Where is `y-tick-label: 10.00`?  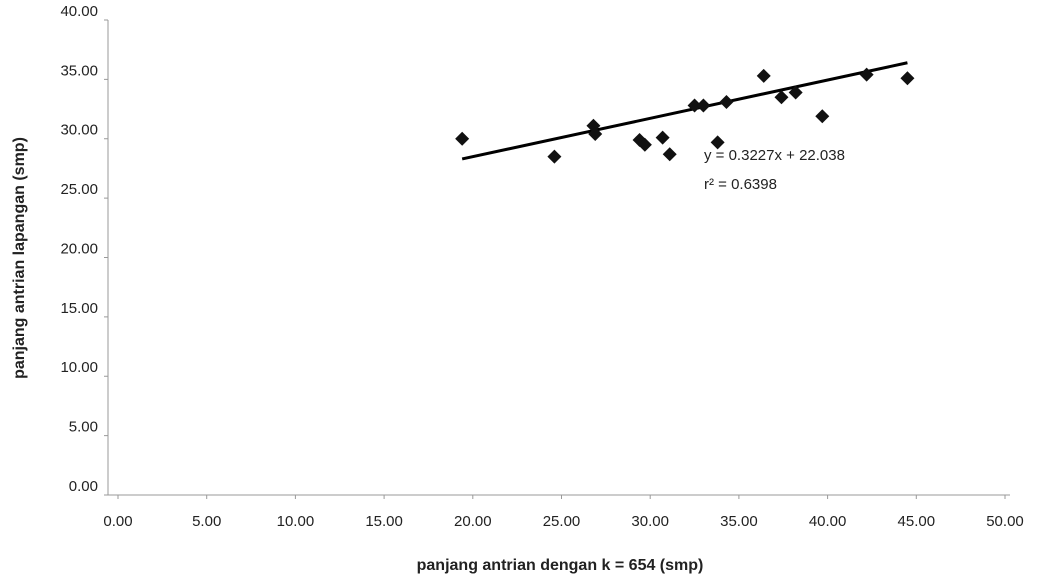 y-tick-label: 10.00 is located at coordinates (79, 367).